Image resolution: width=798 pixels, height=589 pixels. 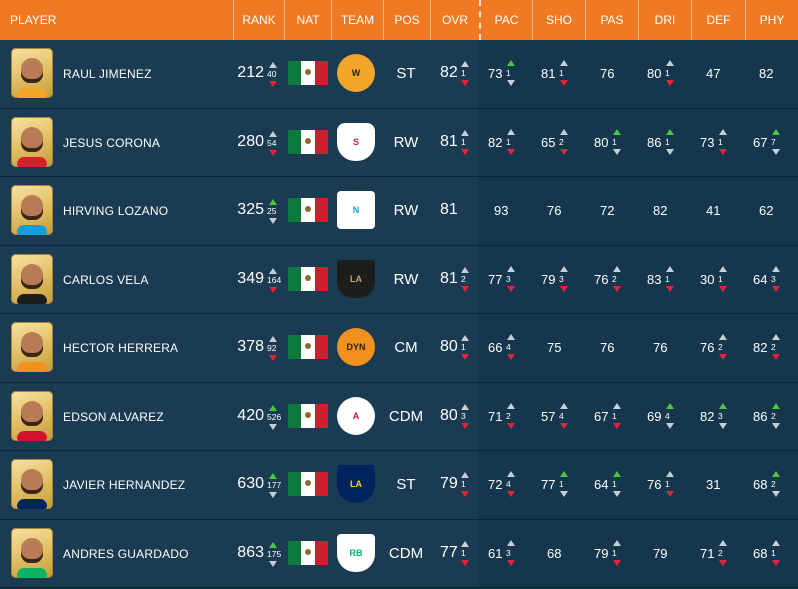 What do you see at coordinates (514, 280) in the screenshot?
I see `stat-pac-cell: 77 3` at bounding box center [514, 280].